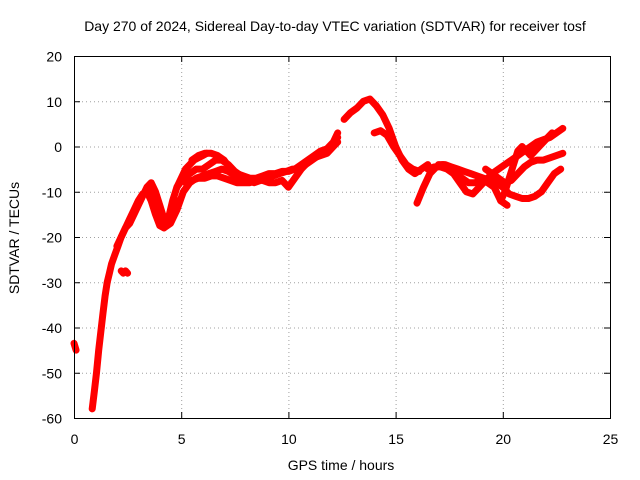 The image size is (640, 480). I want to click on x-tick-label: 0, so click(75, 439).